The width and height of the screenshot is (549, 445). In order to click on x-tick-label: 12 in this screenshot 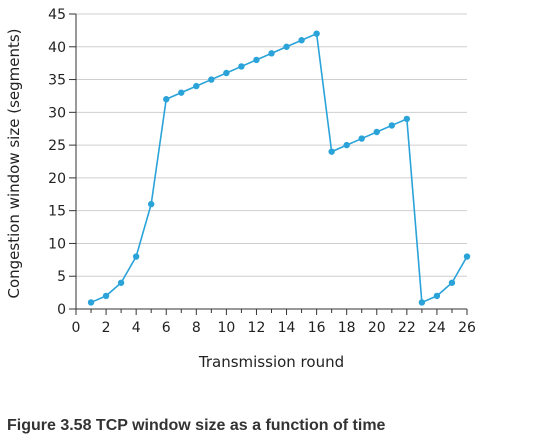, I will do `click(257, 328)`.